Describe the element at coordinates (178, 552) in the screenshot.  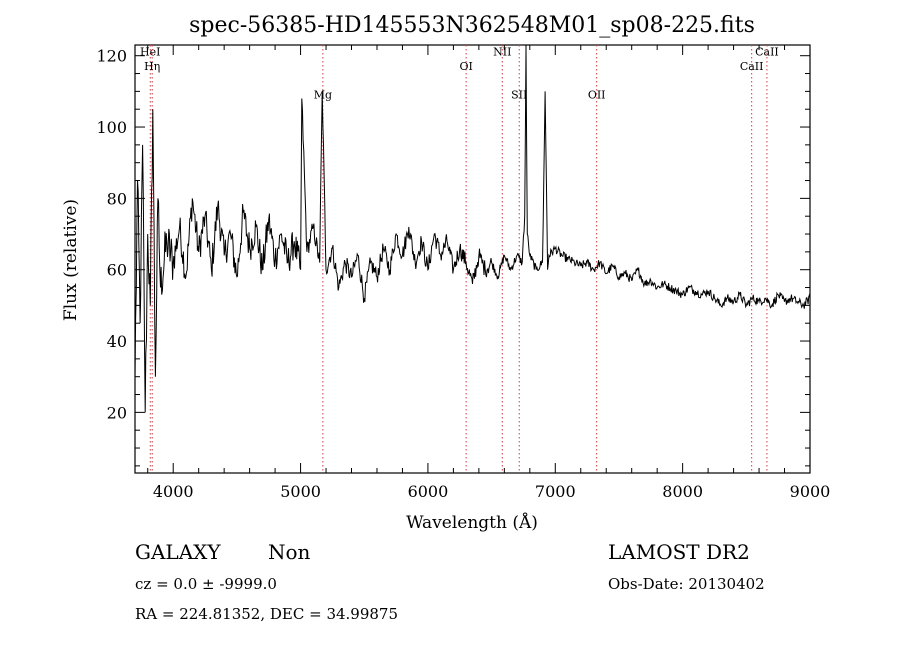
I see `object-class: GALAXY` at that location.